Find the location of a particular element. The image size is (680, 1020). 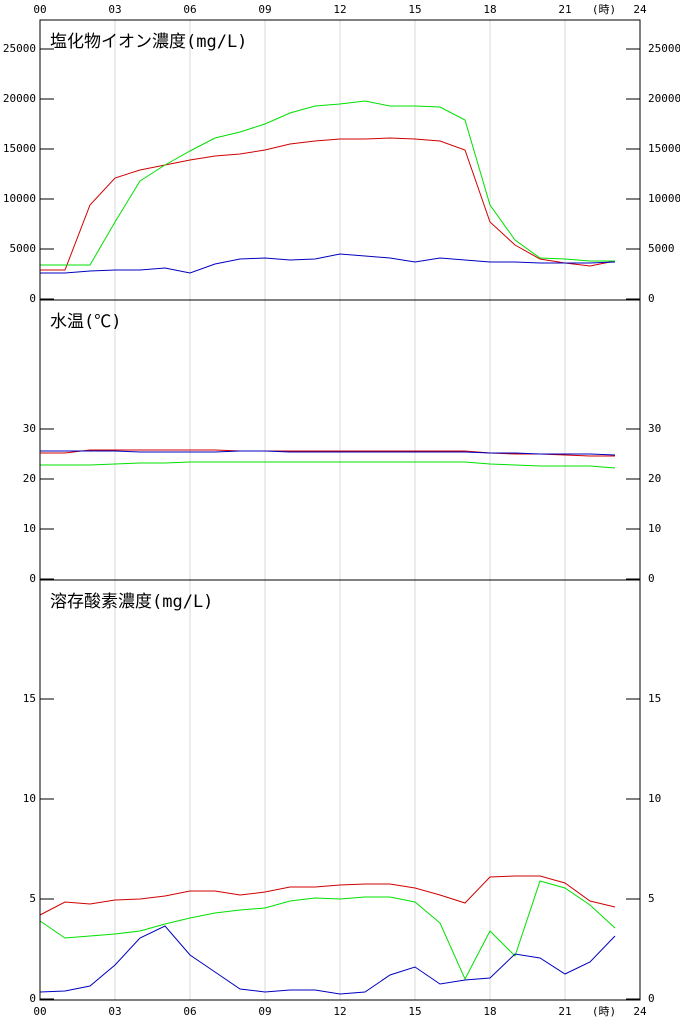

panel-title: 水温(℃) is located at coordinates (85, 322).